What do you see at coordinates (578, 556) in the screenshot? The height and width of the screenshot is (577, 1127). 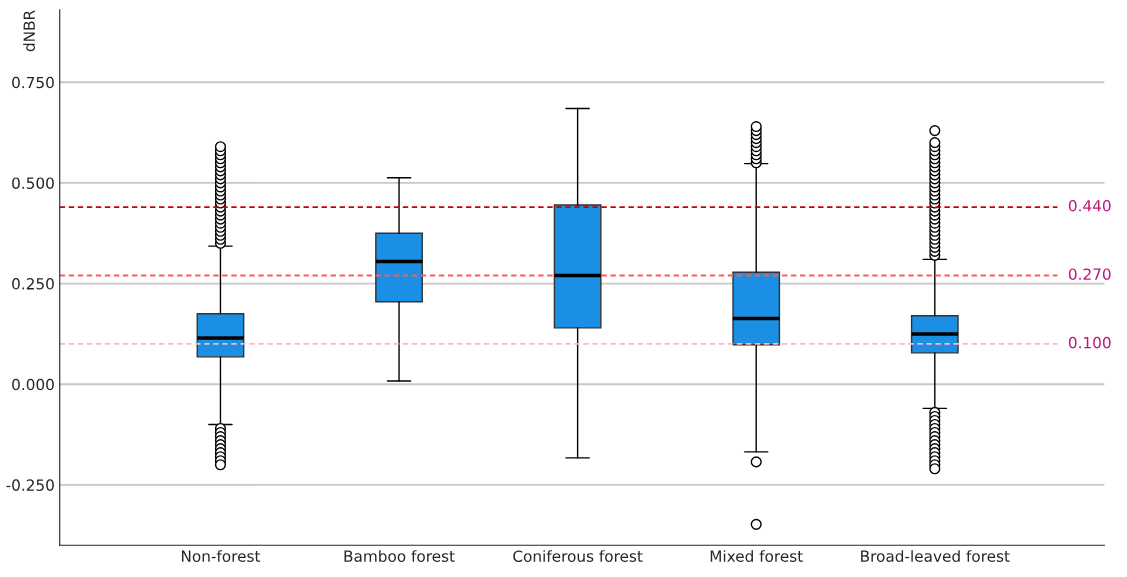 I see `x-tick-label: Coniferous forest` at bounding box center [578, 556].